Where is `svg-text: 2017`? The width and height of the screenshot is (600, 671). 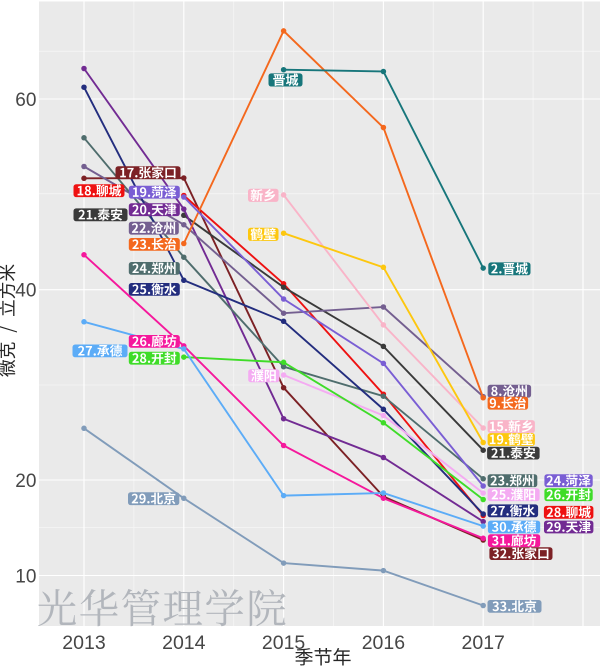 svg-text: 2017 is located at coordinates (483, 643).